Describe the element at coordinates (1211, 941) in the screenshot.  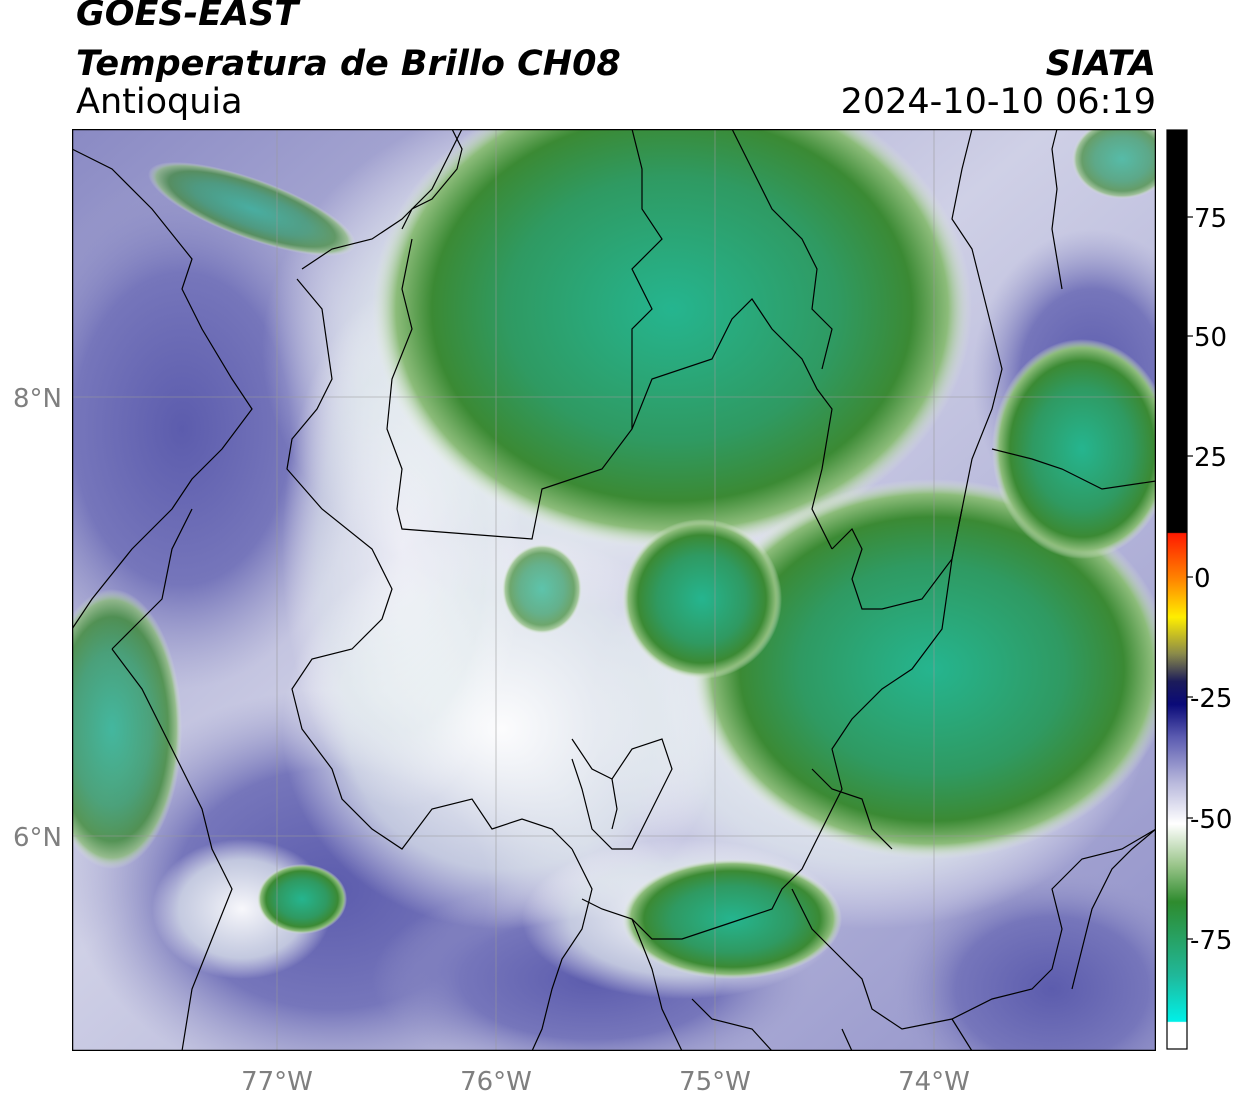
I see `cbar-tick-minus75: -75` at that location.